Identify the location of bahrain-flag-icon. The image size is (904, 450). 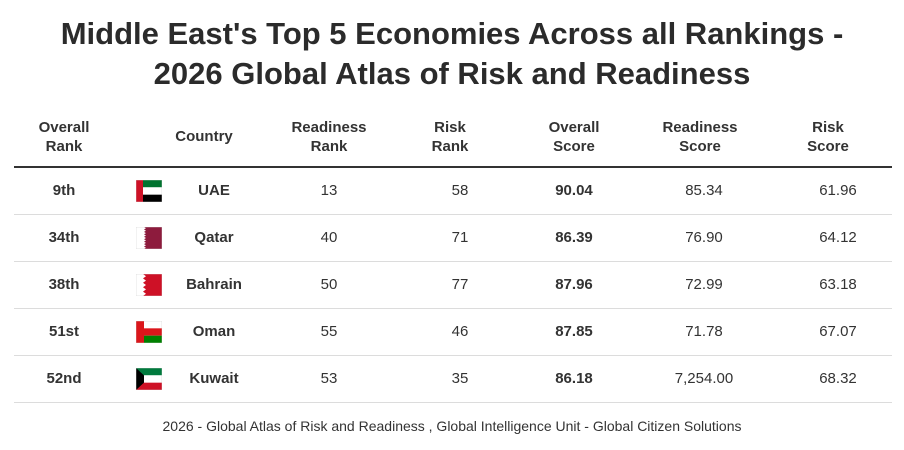
(149, 285).